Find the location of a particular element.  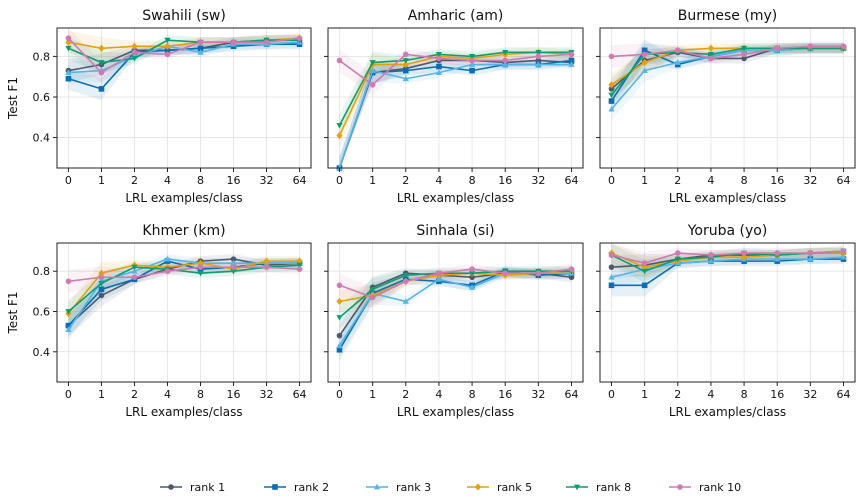

legend-marker is located at coordinates (377, 486).